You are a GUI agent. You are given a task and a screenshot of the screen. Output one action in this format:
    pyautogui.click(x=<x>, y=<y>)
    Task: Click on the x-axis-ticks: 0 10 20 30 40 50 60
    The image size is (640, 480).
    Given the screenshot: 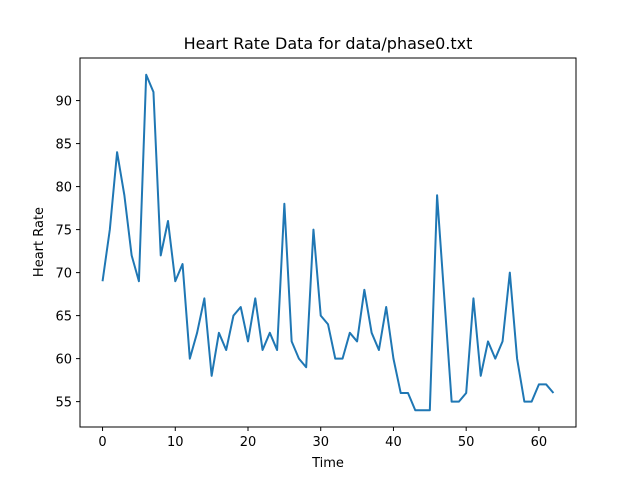 What is the action you would take?
    pyautogui.click(x=322, y=438)
    